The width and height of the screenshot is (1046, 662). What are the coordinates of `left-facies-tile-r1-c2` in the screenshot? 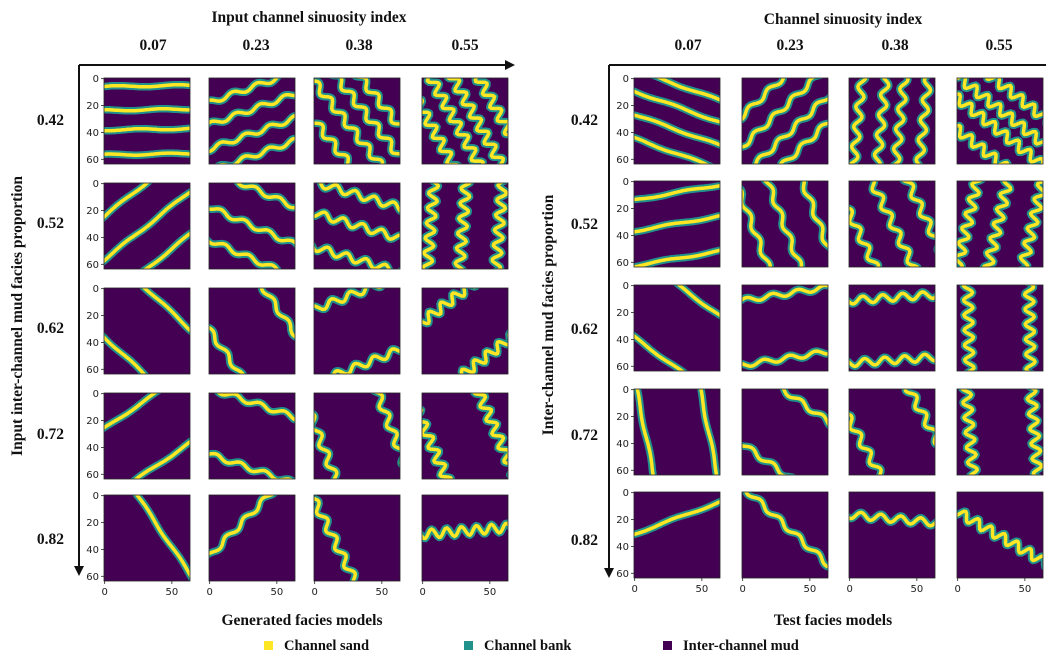 It's located at (252, 121).